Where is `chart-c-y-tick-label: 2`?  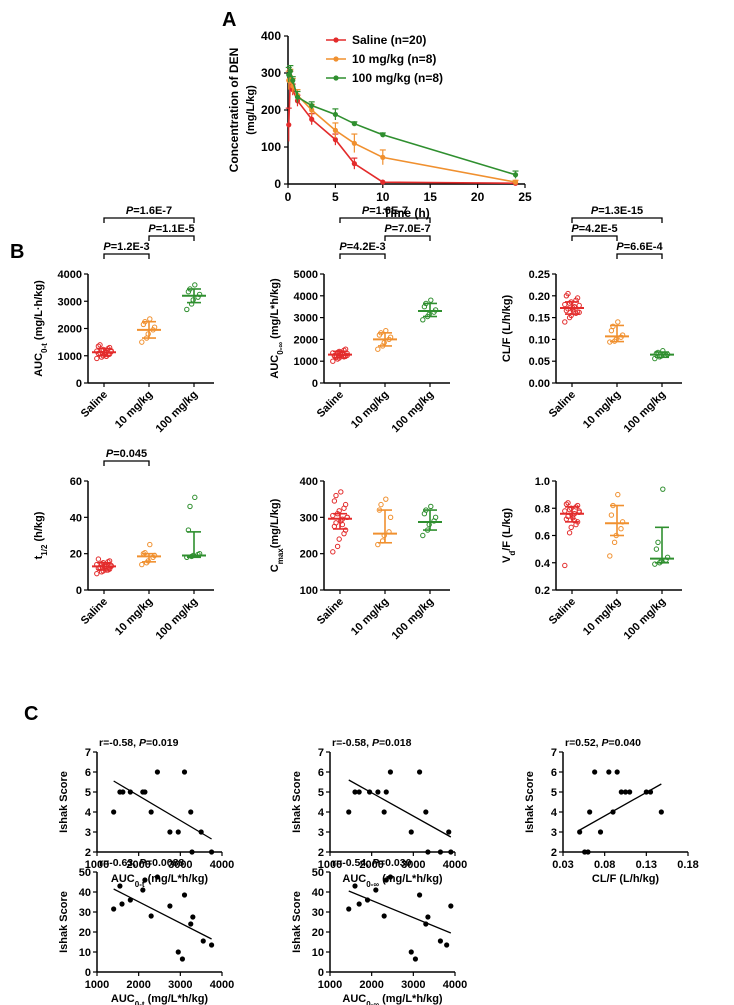
chart-c-y-tick-label: 2 is located at coordinates (321, 853).